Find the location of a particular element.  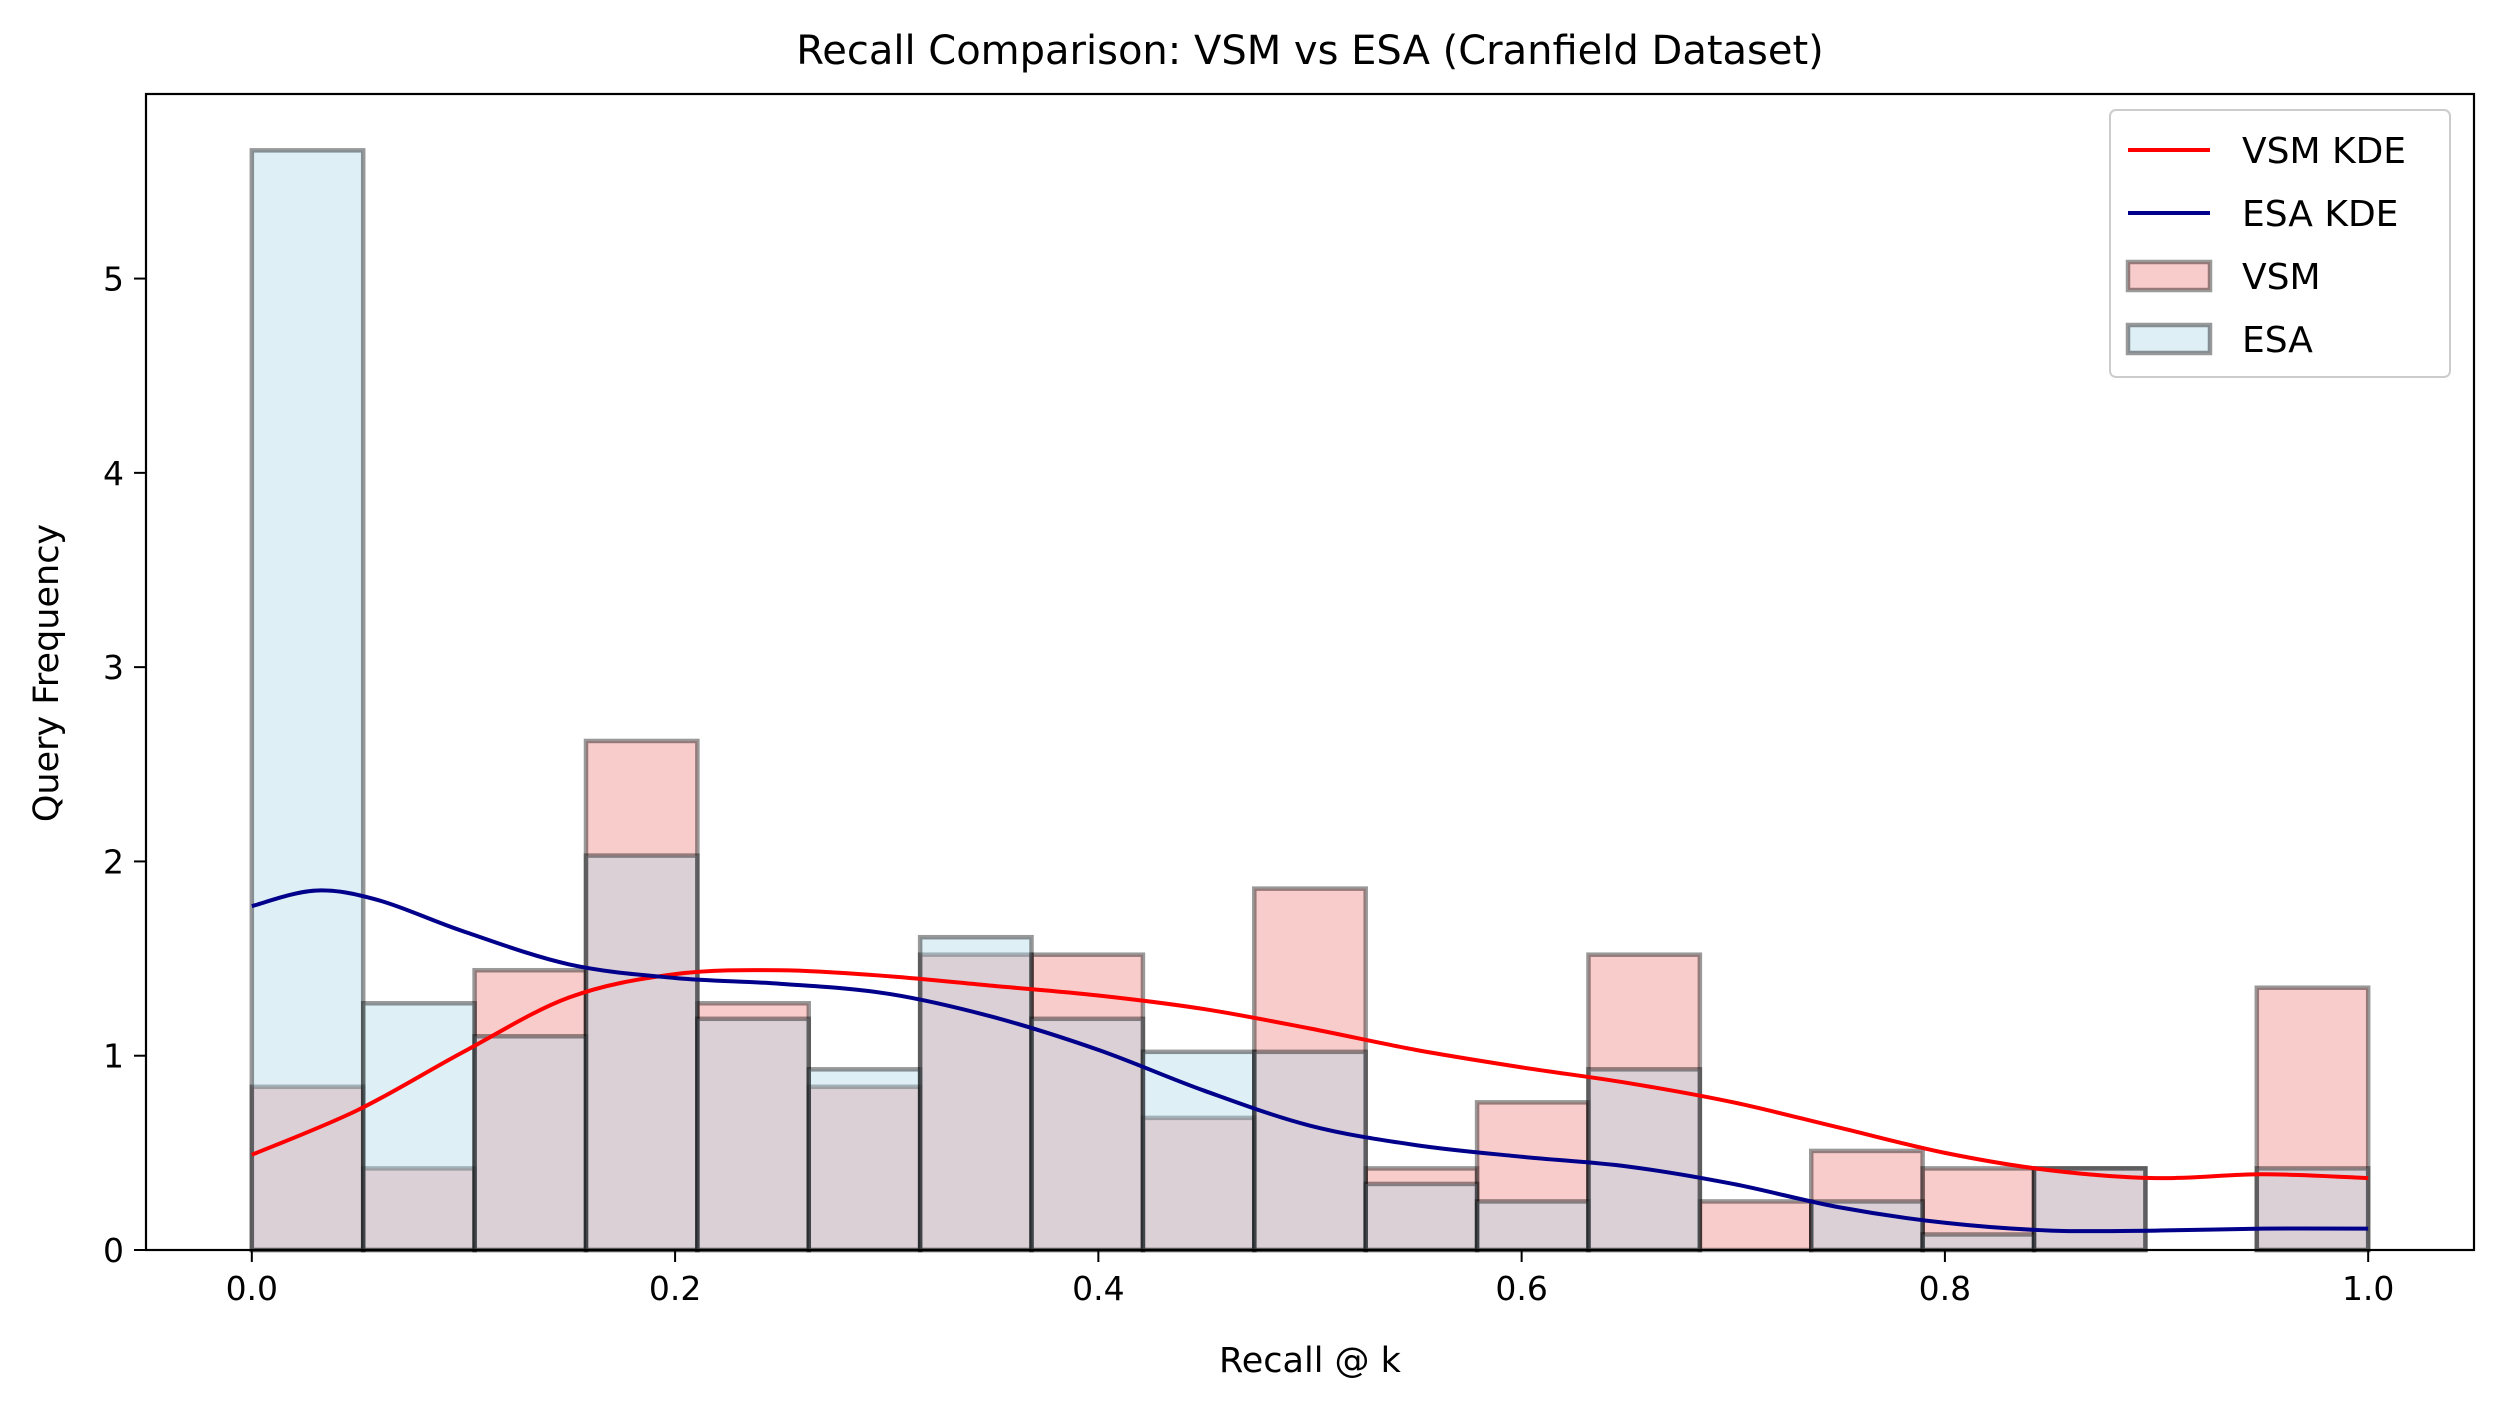

y-tick-label: 5 is located at coordinates (113, 279).